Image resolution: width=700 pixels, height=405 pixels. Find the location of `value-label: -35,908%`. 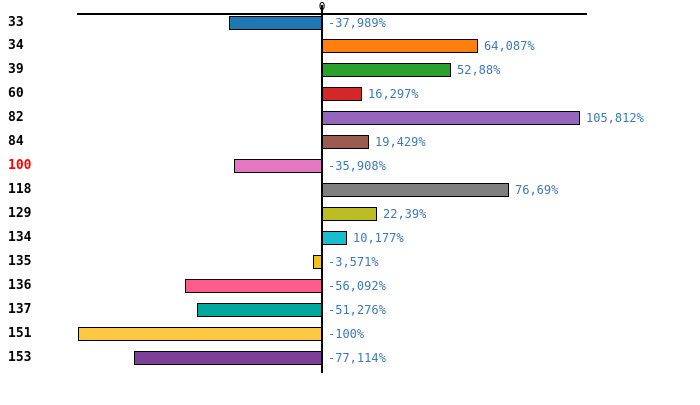

value-label: -35,908% is located at coordinates (357, 166).